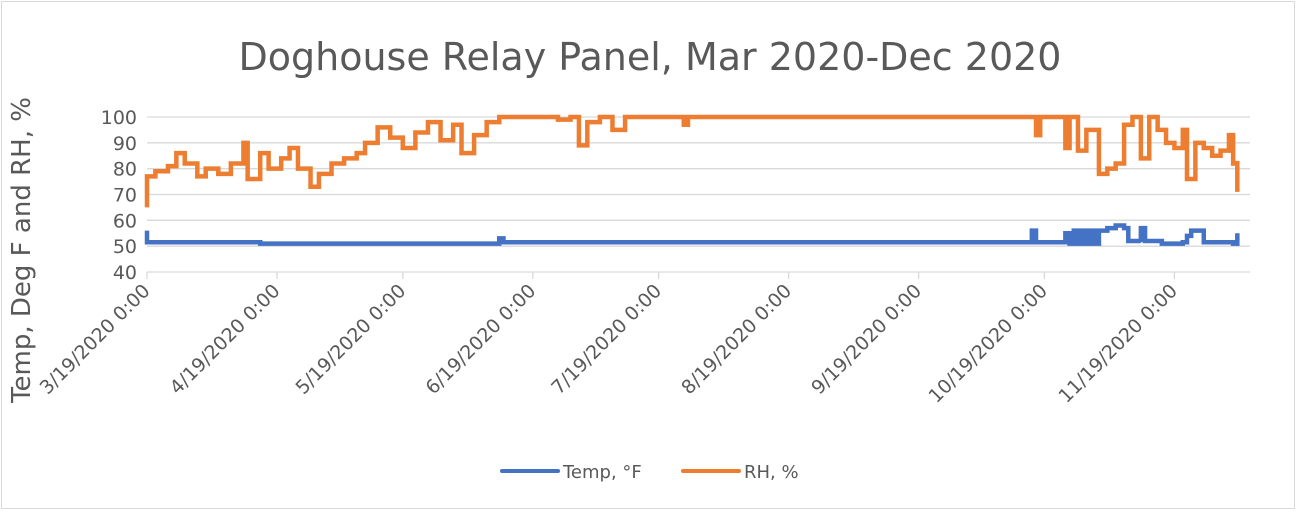  Describe the element at coordinates (225, 339) in the screenshot. I see `x-tick-label: 4/19/2020 0:00` at that location.